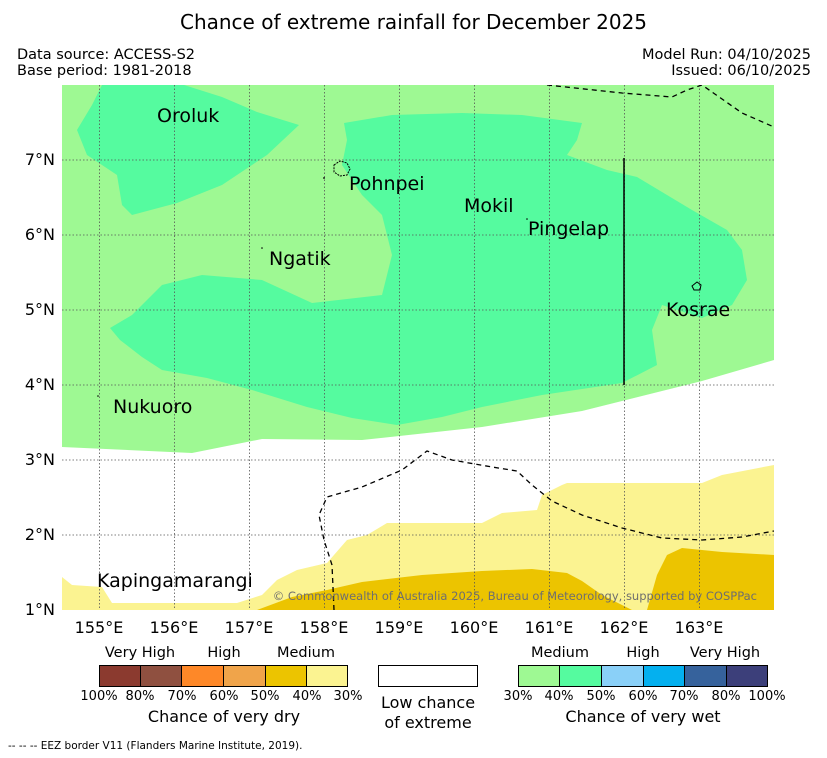 The image size is (827, 758). Describe the element at coordinates (428, 676) in the screenshot. I see `low-chance-swatch` at that location.